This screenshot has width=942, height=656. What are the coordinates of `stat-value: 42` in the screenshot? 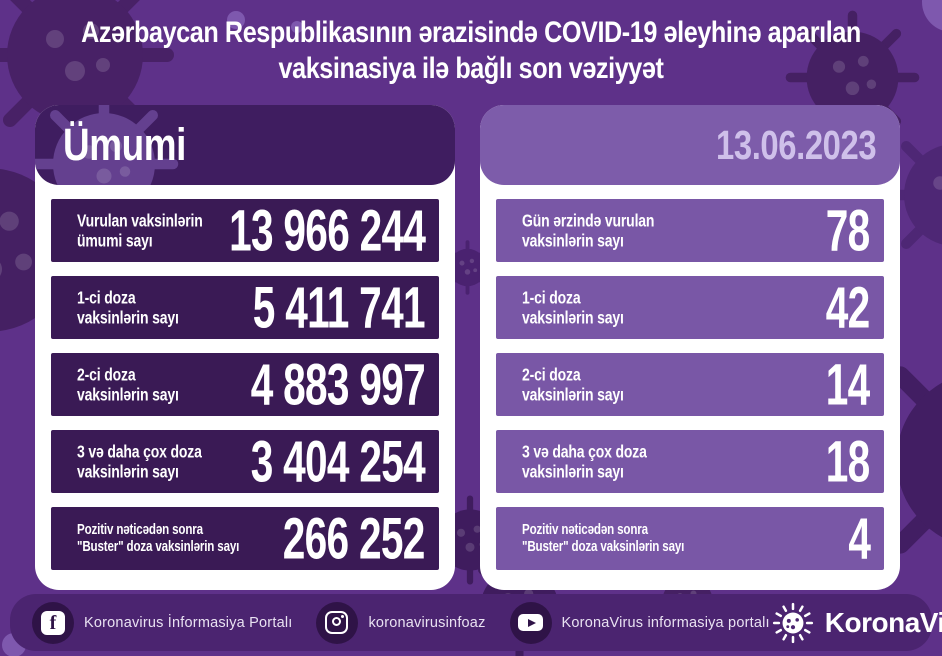 It's located at (848, 307).